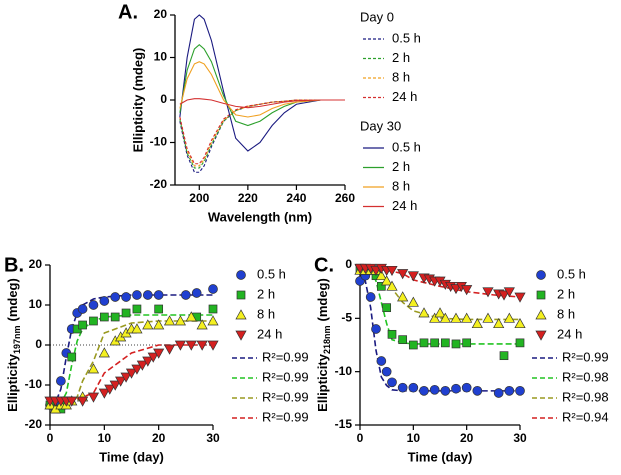  I want to click on y-axis-title: Ellipticity (mdeg), so click(137, 100).